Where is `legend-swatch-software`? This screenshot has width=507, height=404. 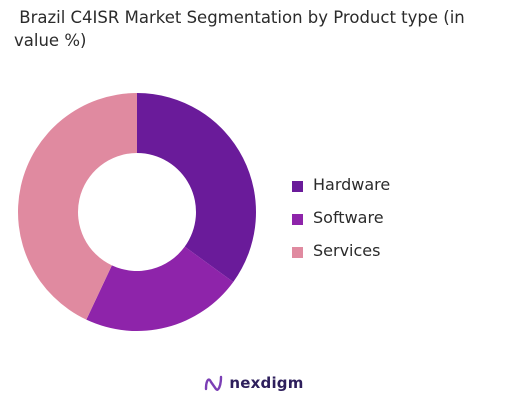 legend-swatch-software is located at coordinates (297, 219).